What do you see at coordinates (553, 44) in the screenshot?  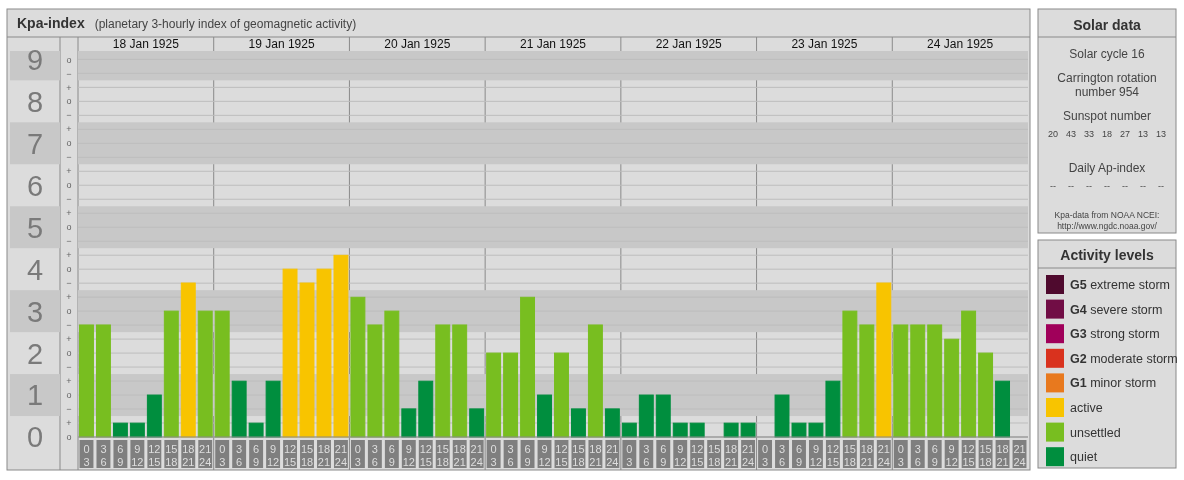 I see `x2-tick-label: 21 Jan 1925` at bounding box center [553, 44].